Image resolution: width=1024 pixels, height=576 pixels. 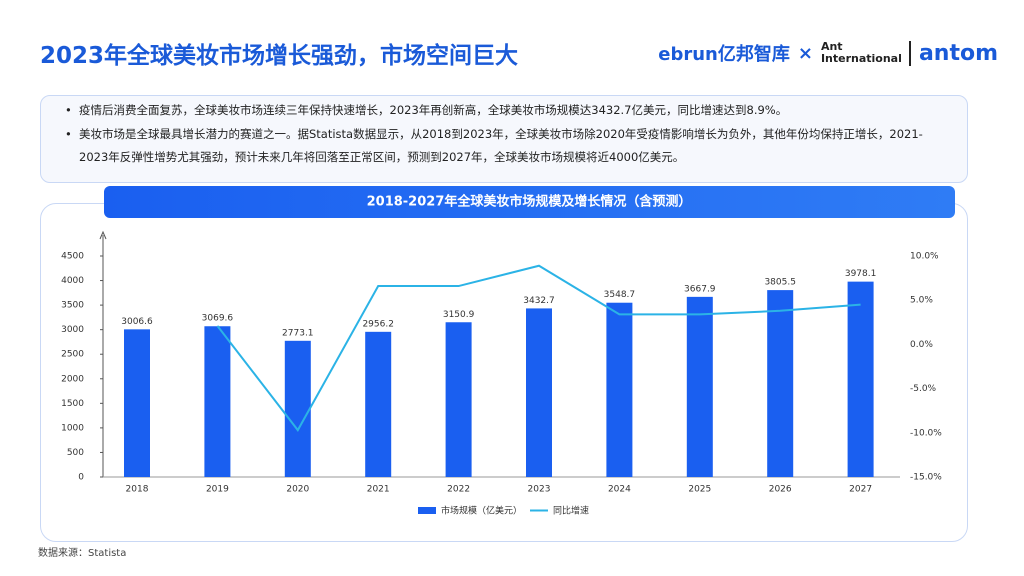 What do you see at coordinates (378, 490) in the screenshot?
I see `x-tick-label: 2021` at bounding box center [378, 490].